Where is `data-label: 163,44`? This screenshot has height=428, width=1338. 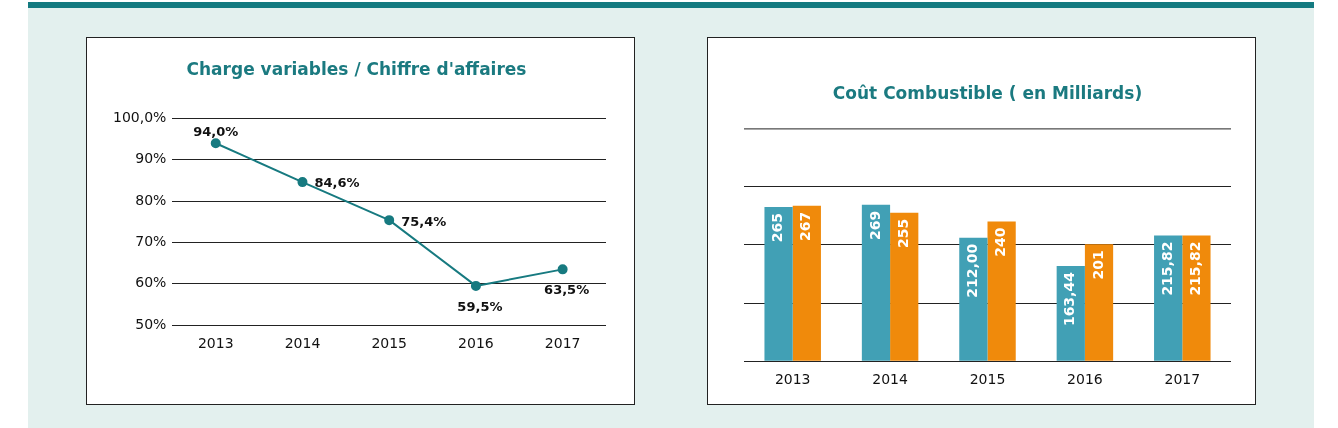
data-label: 163,44 is located at coordinates (1069, 299).